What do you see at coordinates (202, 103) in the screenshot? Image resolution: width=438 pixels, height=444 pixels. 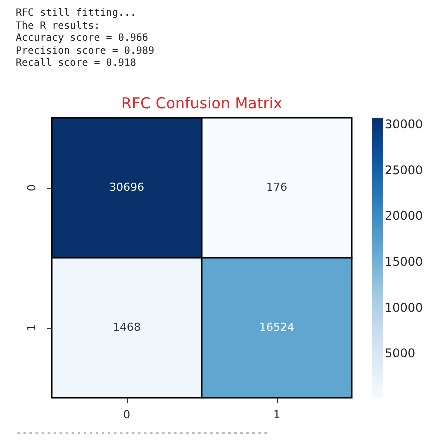 I see `chart-title: RFC Confusion Matrix` at bounding box center [202, 103].